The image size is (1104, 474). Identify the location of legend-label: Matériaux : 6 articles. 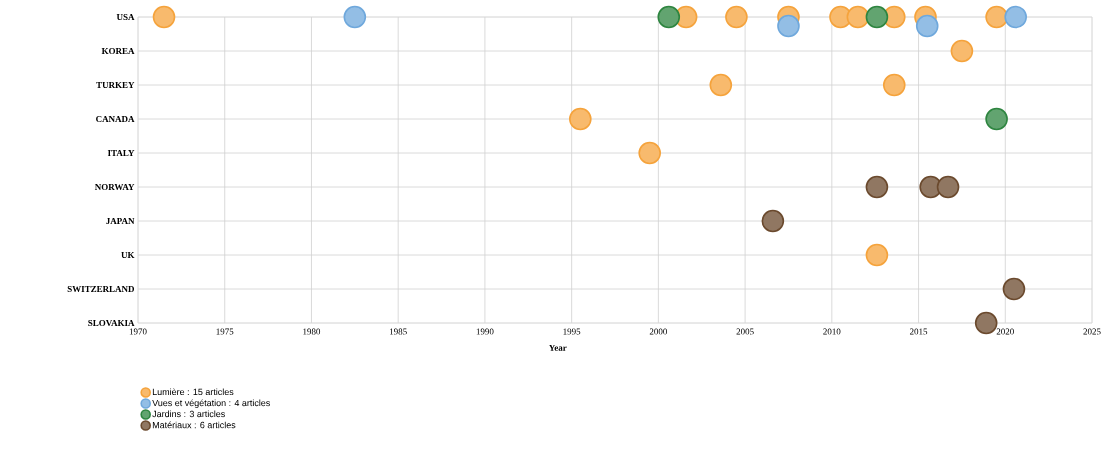
(194, 425).